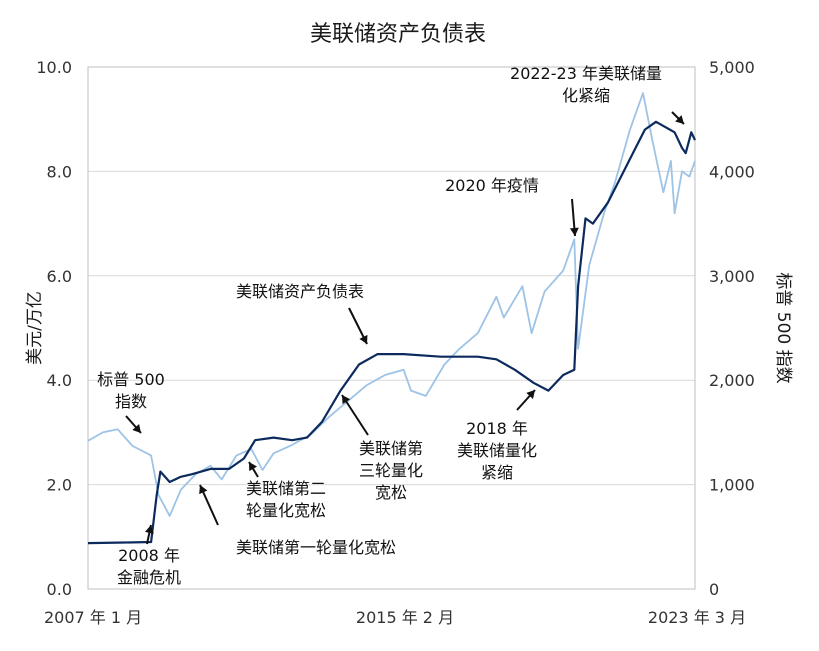 The width and height of the screenshot is (819, 651). What do you see at coordinates (59, 276) in the screenshot?
I see `y-tick-label: 6.0` at bounding box center [59, 276].